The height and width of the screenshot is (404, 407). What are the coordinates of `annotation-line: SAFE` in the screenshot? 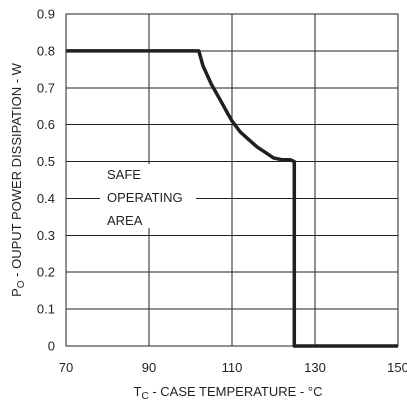 It's located at (124, 174).